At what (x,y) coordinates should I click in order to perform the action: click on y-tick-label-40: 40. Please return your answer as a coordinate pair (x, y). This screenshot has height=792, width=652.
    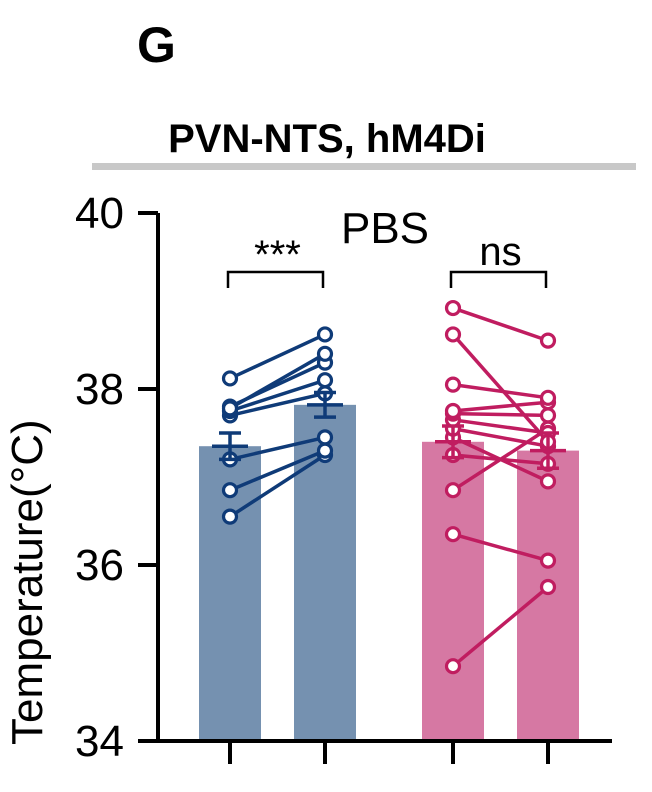
    Looking at the image, I should click on (99, 213).